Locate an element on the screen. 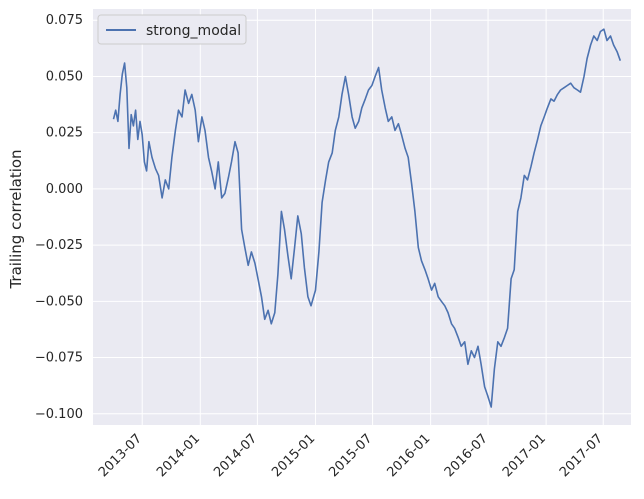  x-tick-label: 2015-01 is located at coordinates (293, 455).